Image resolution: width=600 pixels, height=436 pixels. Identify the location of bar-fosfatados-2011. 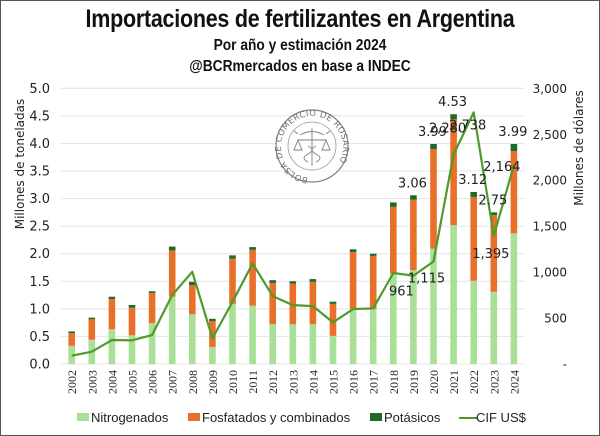
(252, 277).